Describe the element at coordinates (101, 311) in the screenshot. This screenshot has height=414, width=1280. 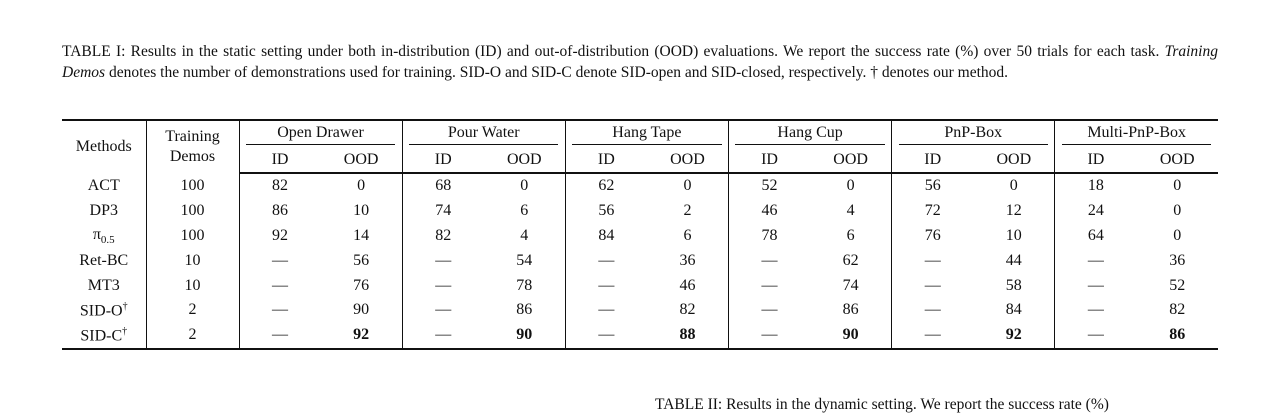
I see `method: SID-O` at that location.